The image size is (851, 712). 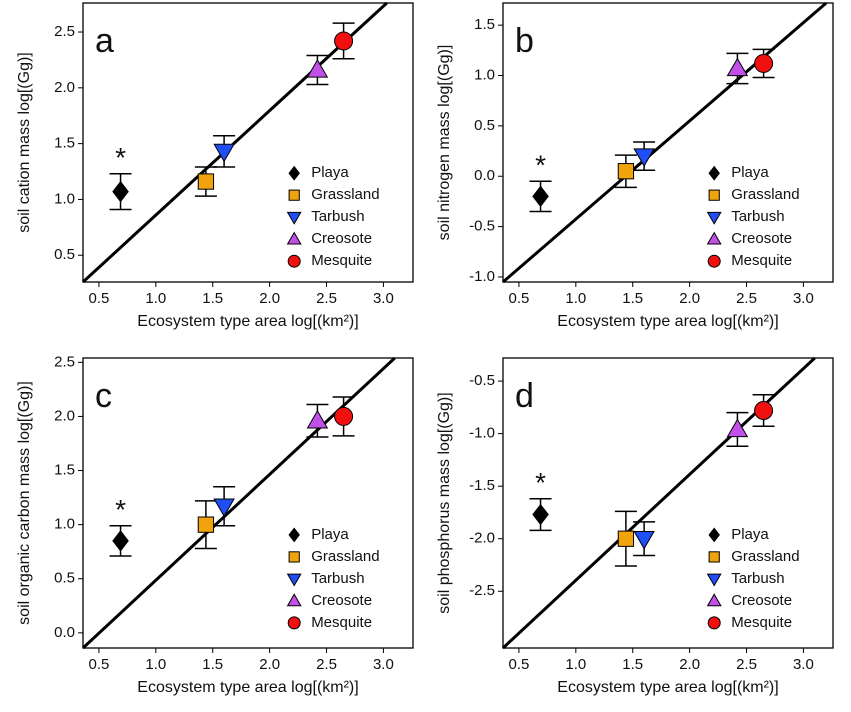 I want to click on y-tick-label: -1.5, so click(x=482, y=485).